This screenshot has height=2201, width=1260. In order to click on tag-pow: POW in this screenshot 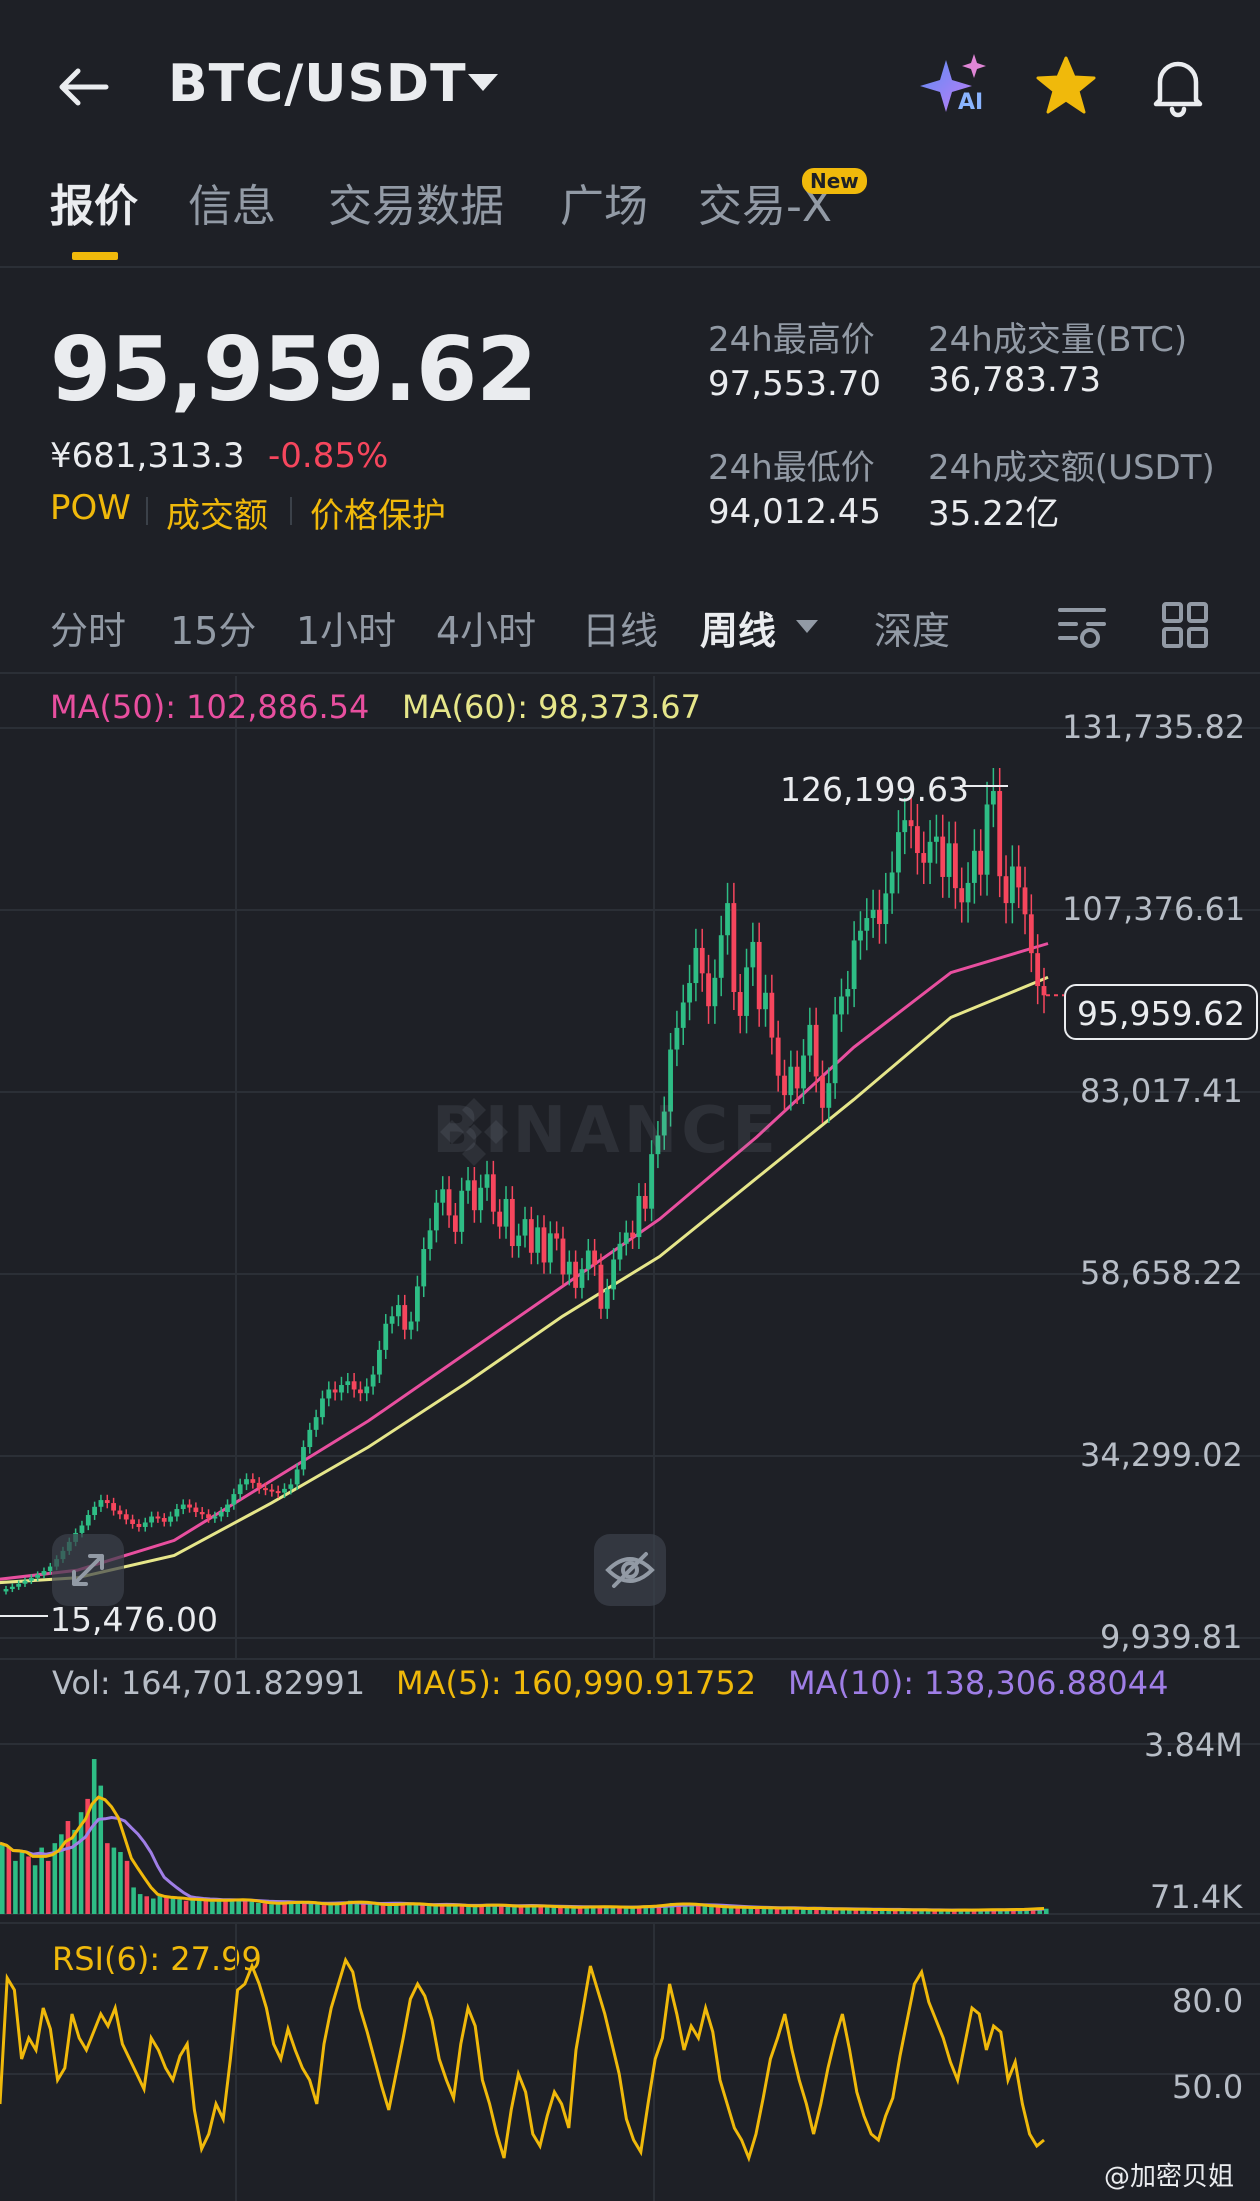, I will do `click(90, 508)`.